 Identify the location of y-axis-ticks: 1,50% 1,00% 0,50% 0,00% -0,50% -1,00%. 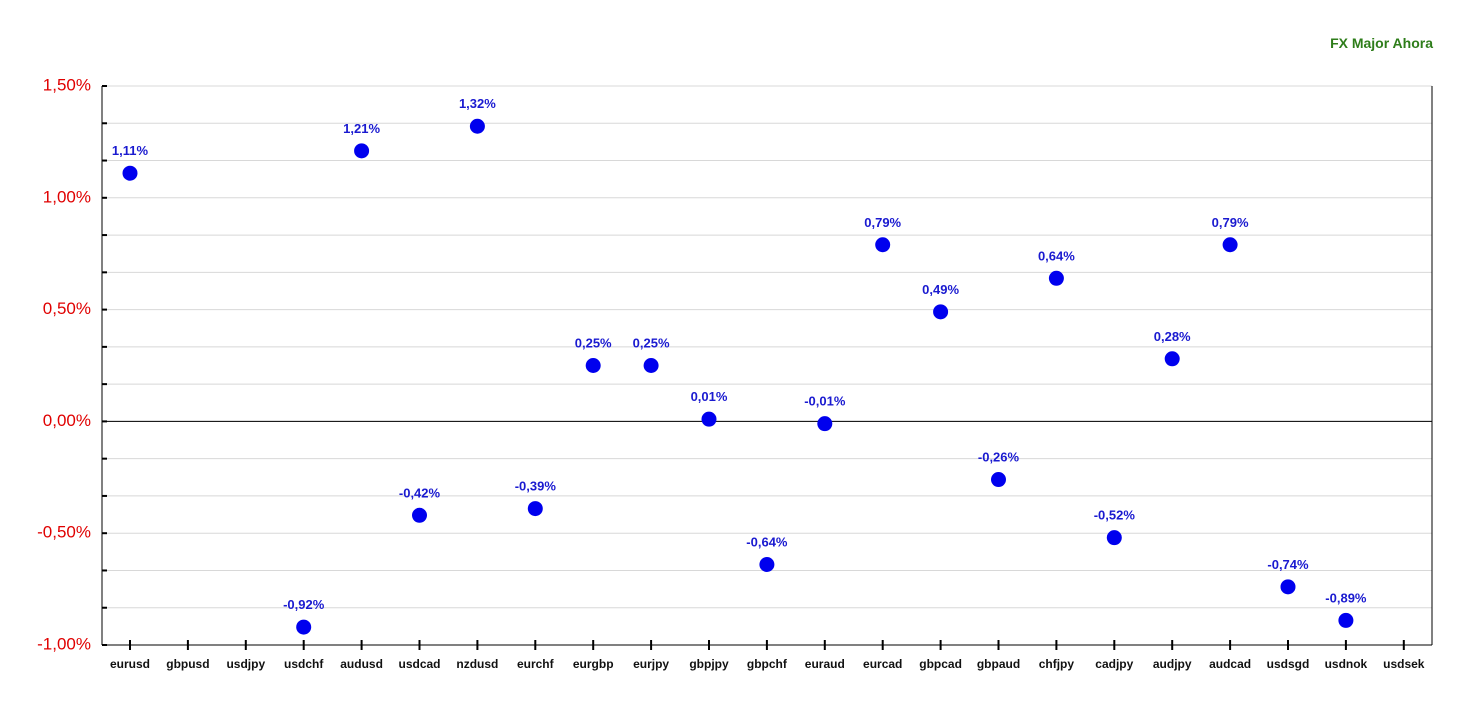
(64, 364).